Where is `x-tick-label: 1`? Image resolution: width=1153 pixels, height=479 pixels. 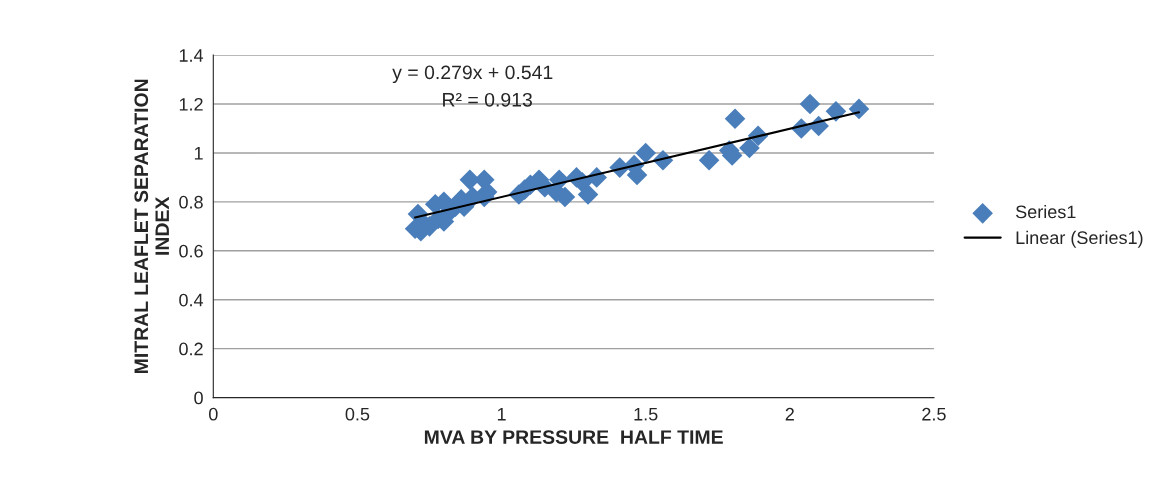
x-tick-label: 1 is located at coordinates (501, 414).